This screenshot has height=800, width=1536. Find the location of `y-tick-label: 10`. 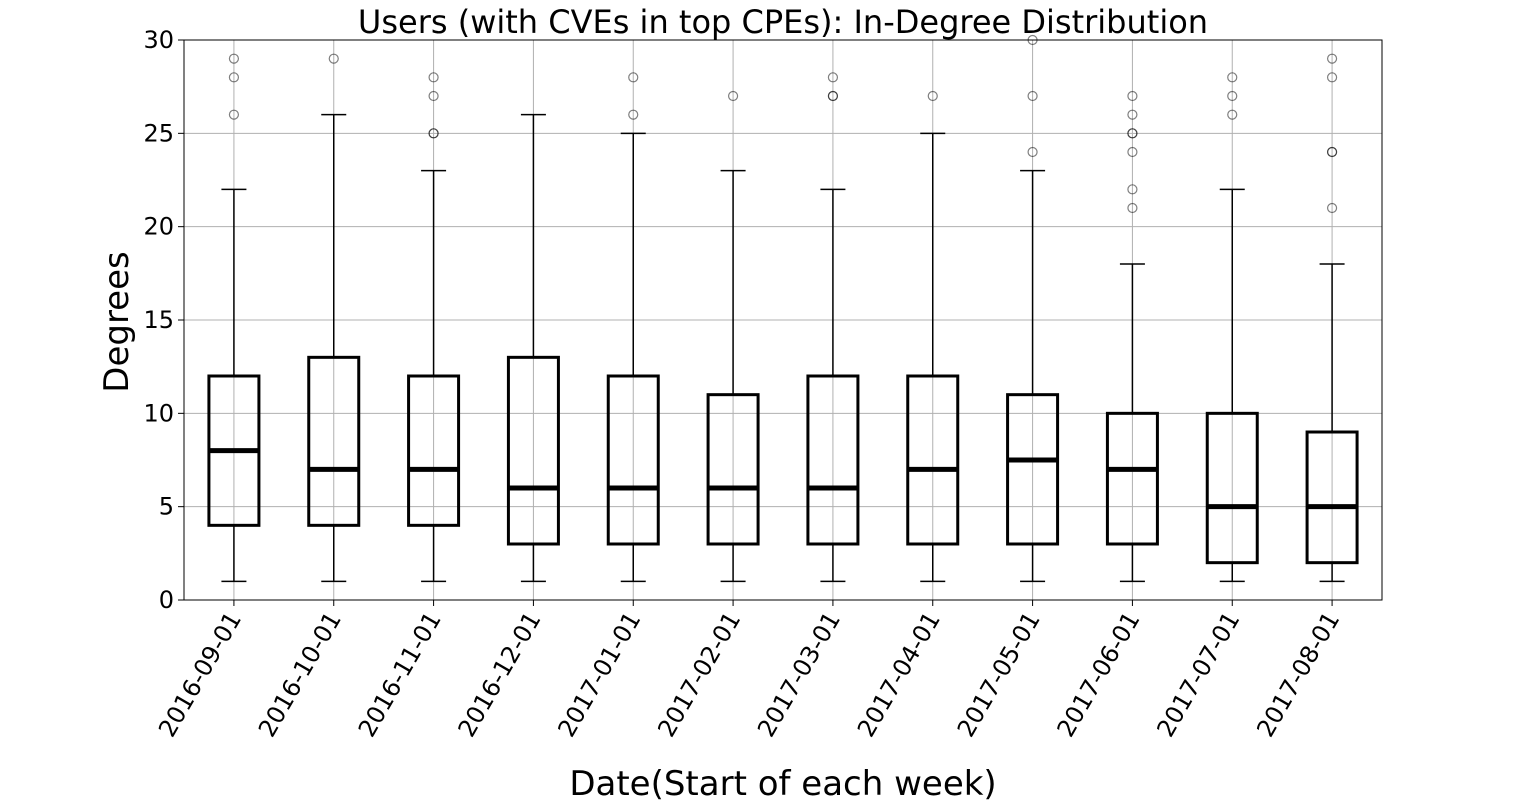

y-tick-label: 10 is located at coordinates (158, 413).